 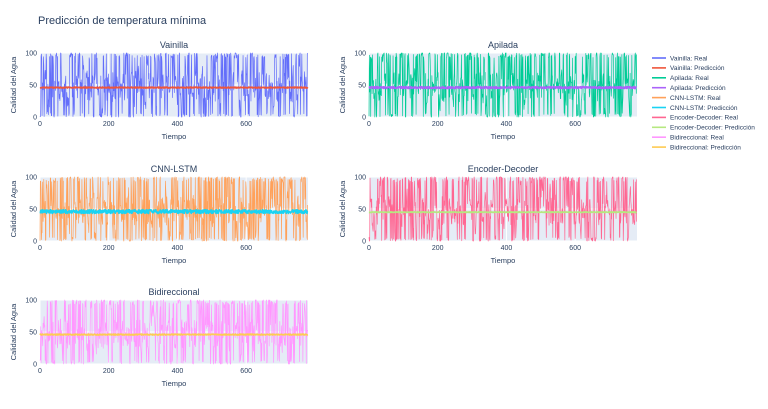 I want to click on series-line-cnn-lstm-predicci-n, so click(x=174, y=211).